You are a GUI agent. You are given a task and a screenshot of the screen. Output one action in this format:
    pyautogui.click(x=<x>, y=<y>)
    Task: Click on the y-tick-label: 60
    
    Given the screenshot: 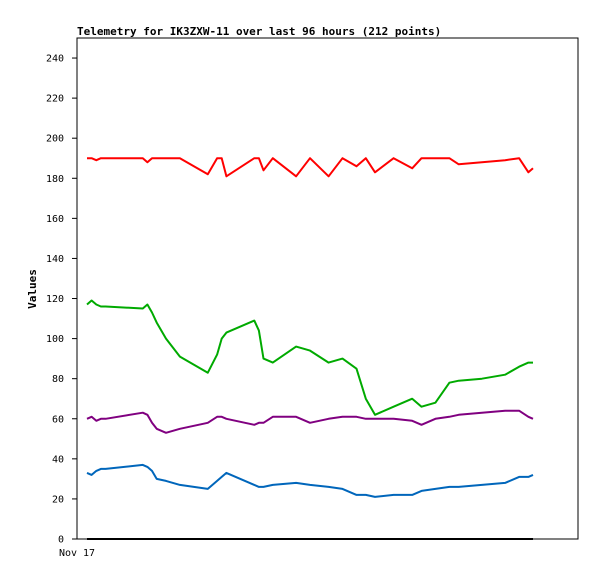 What is the action you would take?
    pyautogui.click(x=58, y=419)
    